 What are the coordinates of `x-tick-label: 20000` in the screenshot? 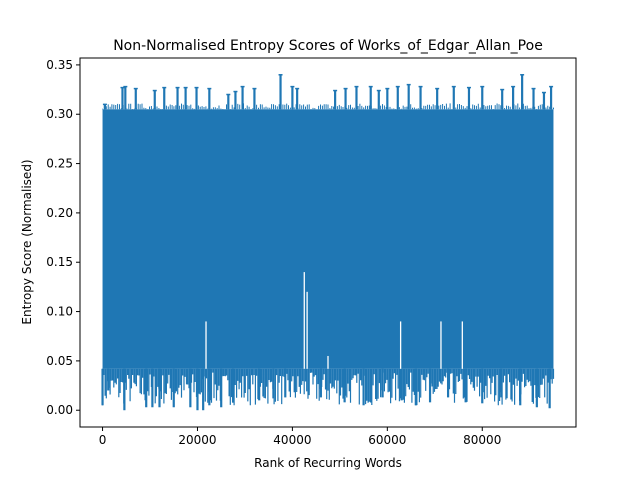 It's located at (197, 440).